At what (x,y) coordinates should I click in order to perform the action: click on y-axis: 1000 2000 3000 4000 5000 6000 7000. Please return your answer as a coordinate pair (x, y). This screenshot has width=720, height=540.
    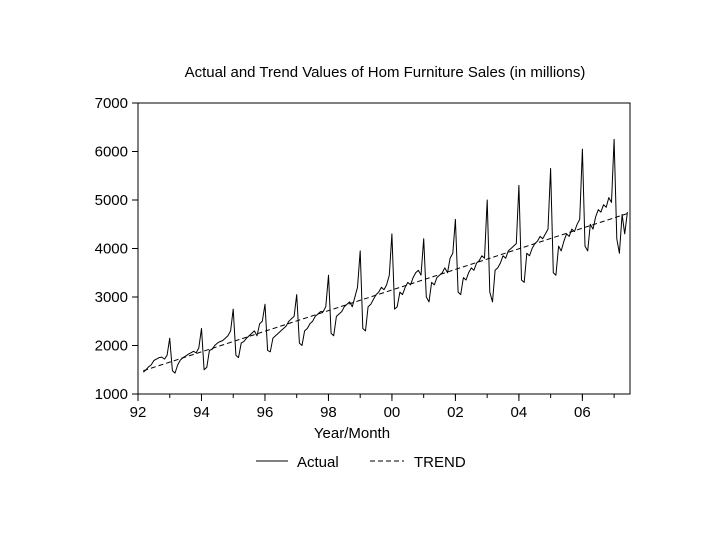
    Looking at the image, I should click on (116, 249).